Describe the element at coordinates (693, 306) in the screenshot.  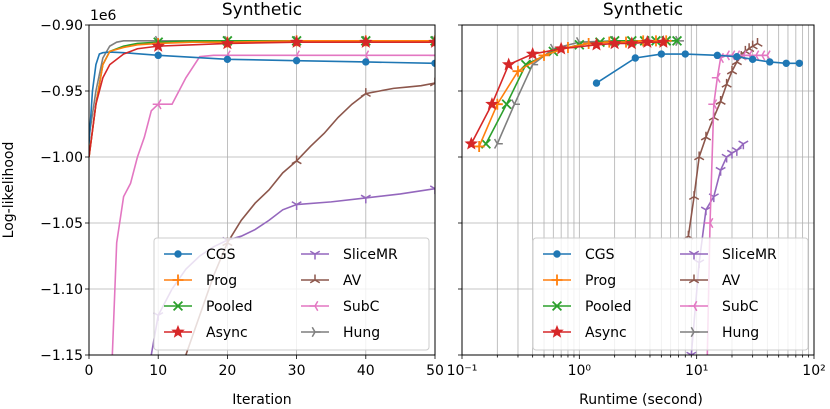
I see `legend-marker-subc` at that location.